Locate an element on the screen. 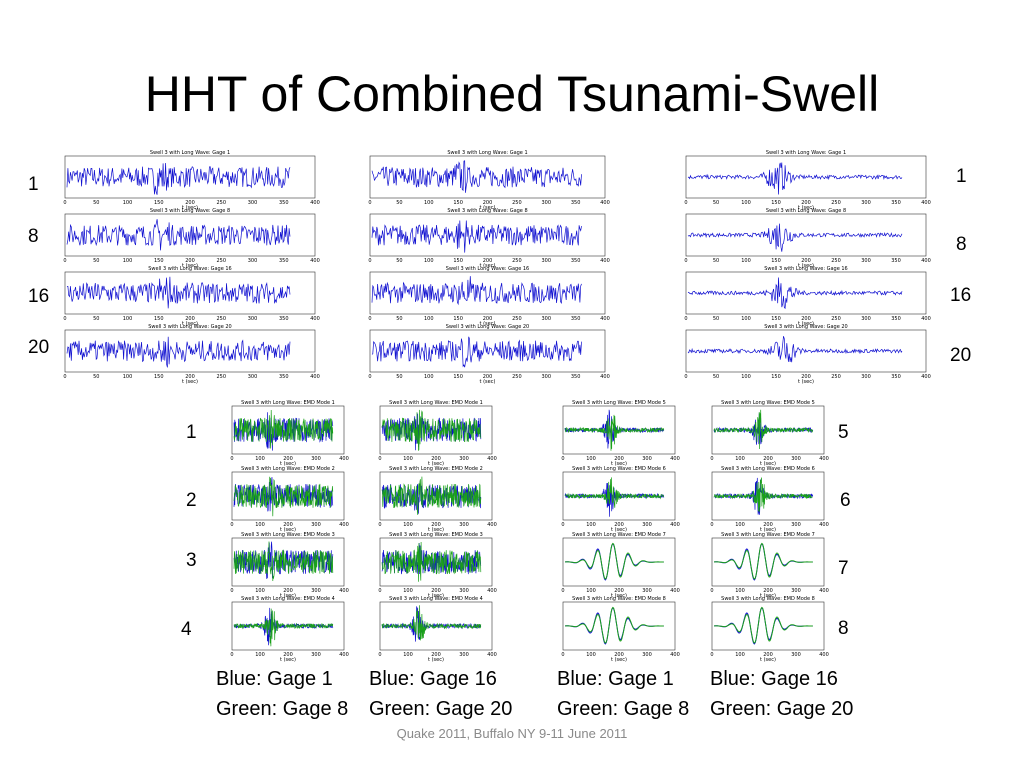 The height and width of the screenshot is (768, 1024). gage-panel-r1-c1-xtick-label: 300 is located at coordinates (253, 203).